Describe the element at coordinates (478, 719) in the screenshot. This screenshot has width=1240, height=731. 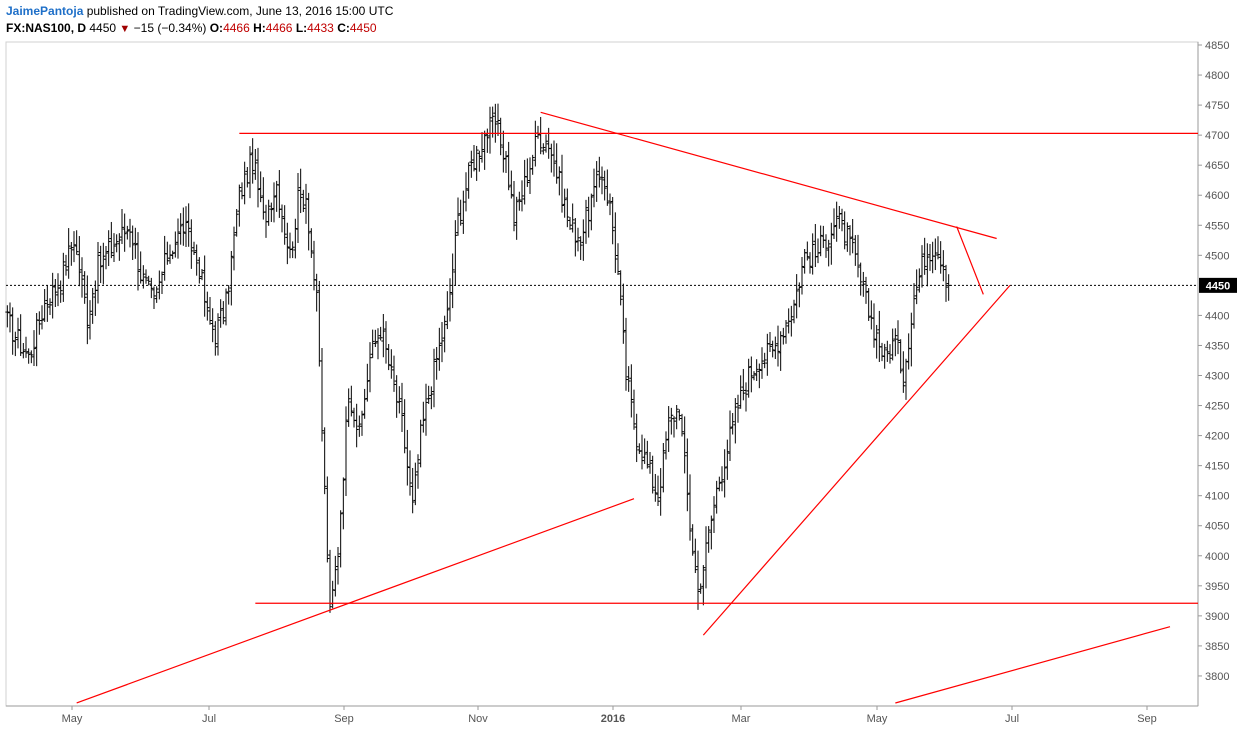
I see `time-tick-label: Nov` at that location.